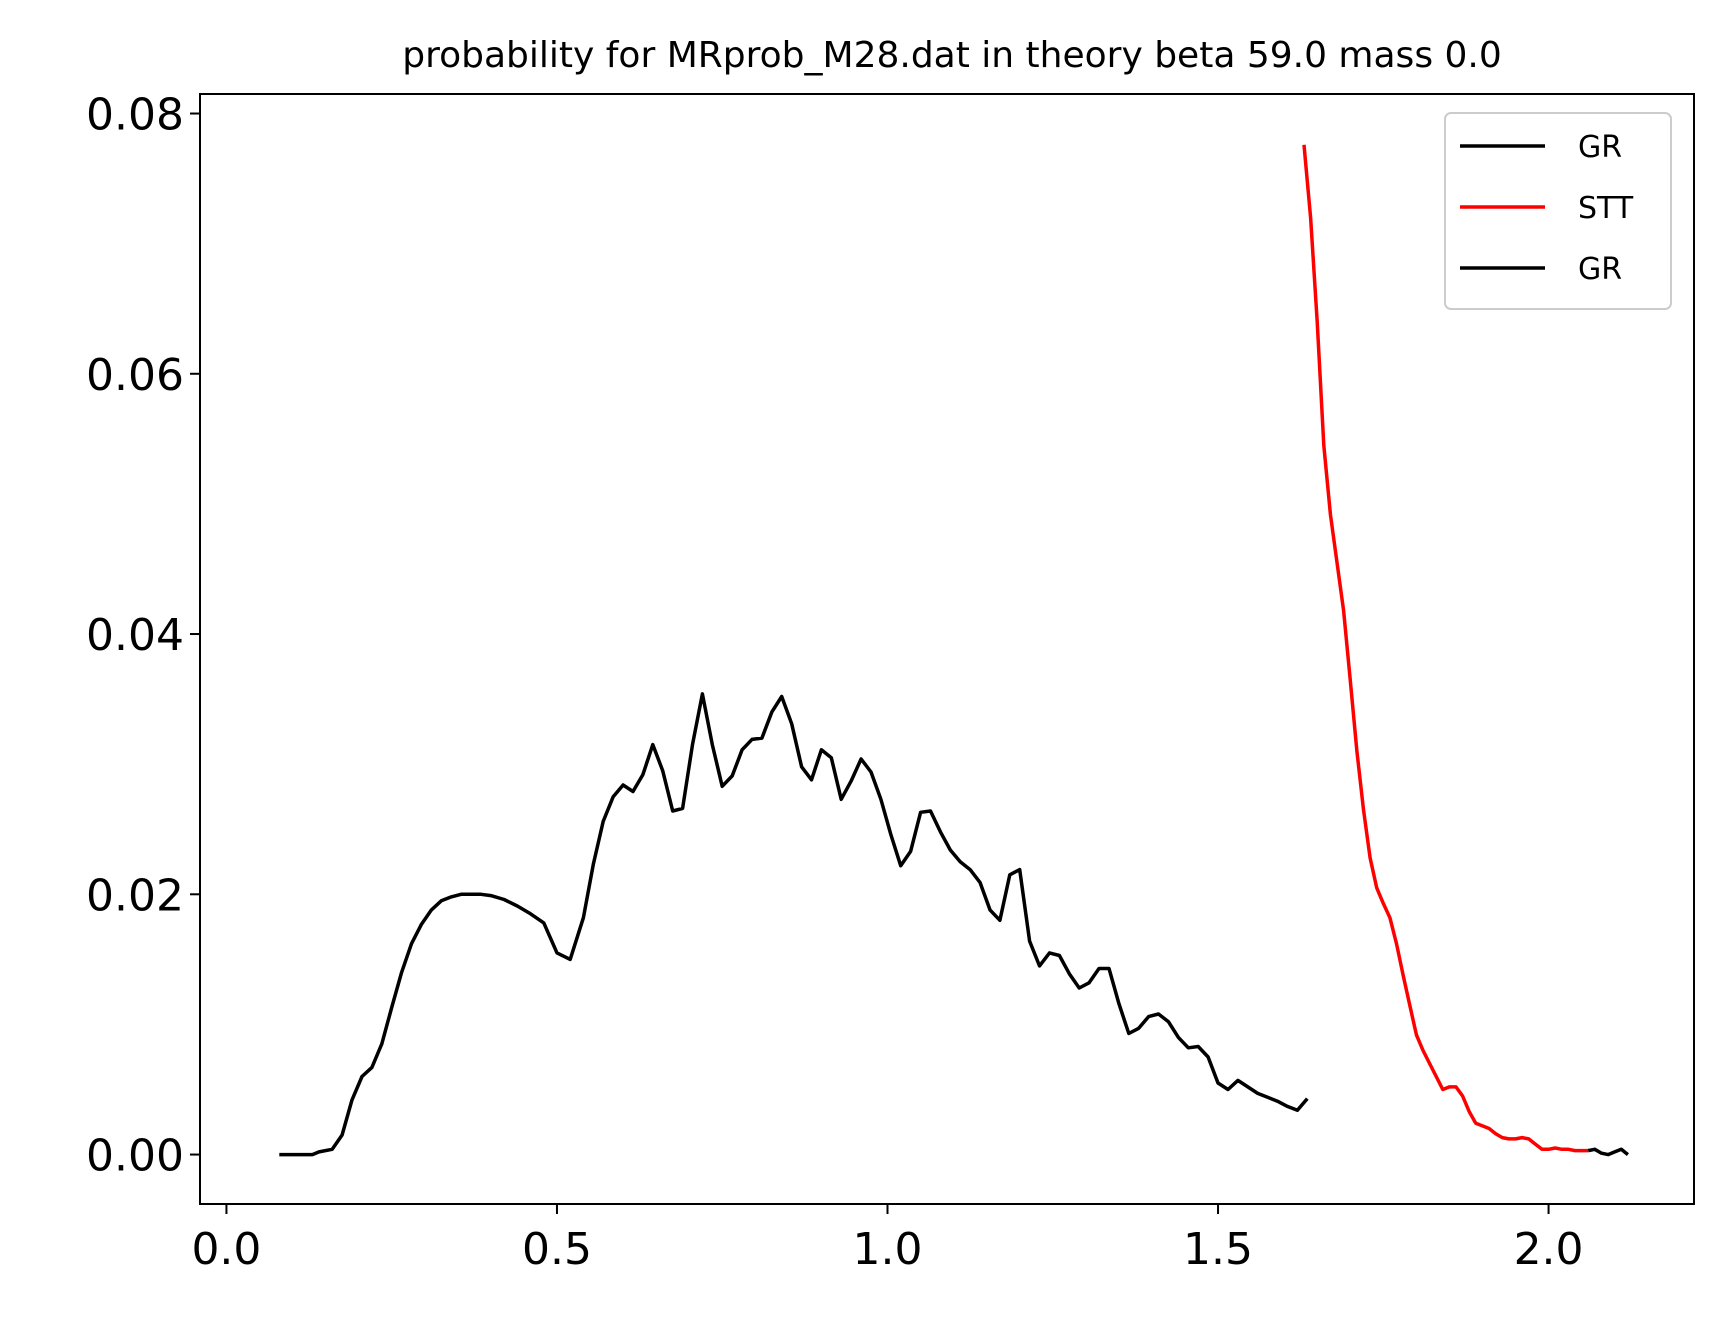  I want to click on x-tick-label: 0.0, so click(226, 1249).